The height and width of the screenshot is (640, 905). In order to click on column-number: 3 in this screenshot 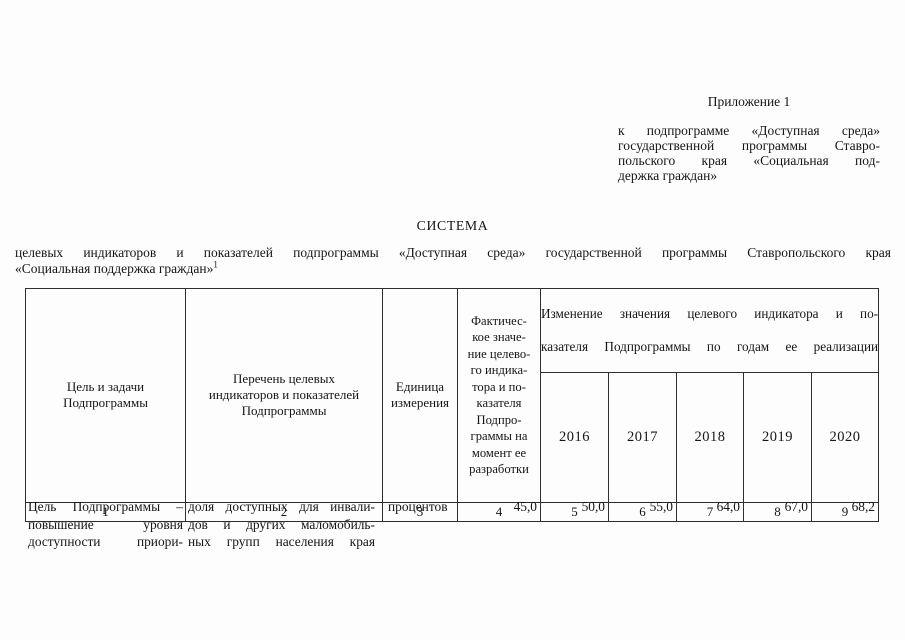, I will do `click(420, 511)`.